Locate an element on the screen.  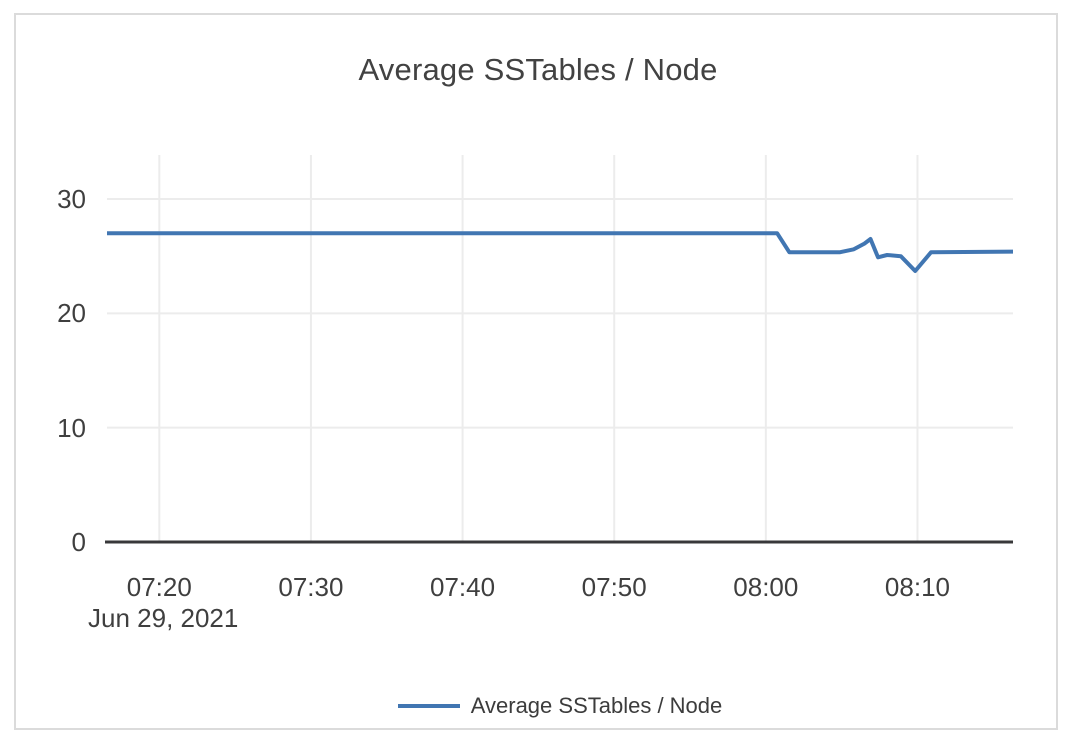
x-tick-label: 08:00 is located at coordinates (766, 587).